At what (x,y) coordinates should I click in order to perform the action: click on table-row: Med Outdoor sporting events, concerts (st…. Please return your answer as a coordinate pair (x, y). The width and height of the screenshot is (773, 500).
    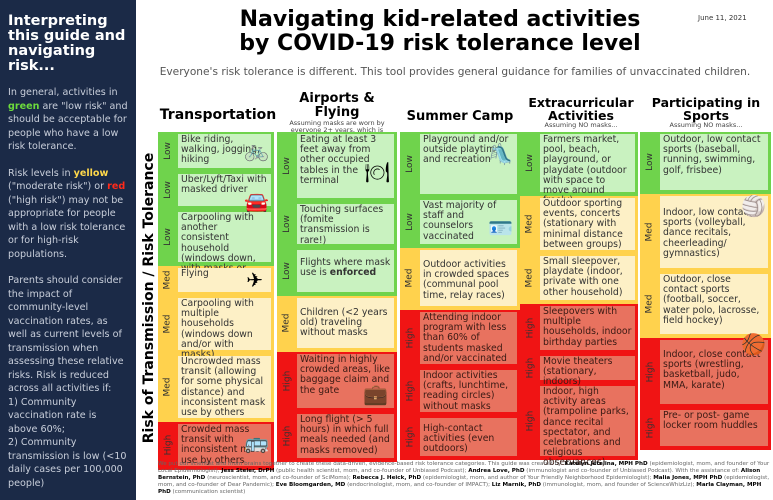
    Looking at the image, I should click on (579, 225).